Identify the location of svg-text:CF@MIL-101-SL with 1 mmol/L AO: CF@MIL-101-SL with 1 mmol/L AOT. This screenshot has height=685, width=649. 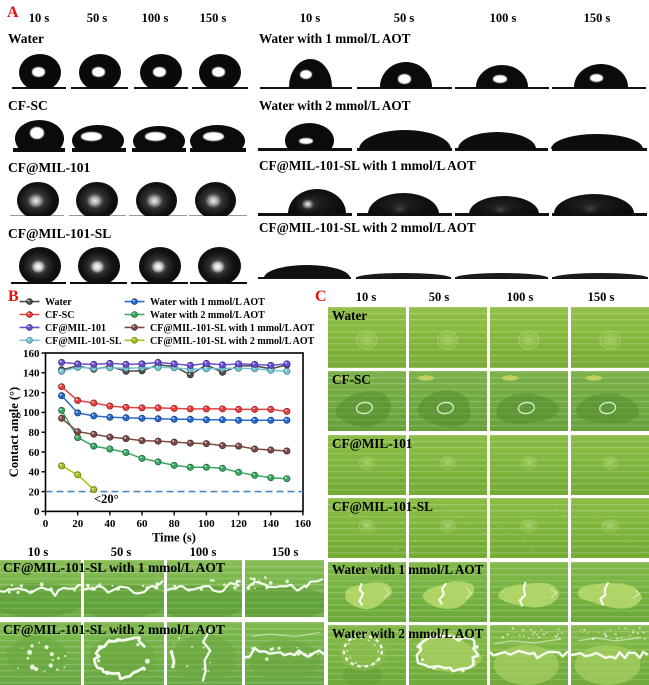
(232, 328).